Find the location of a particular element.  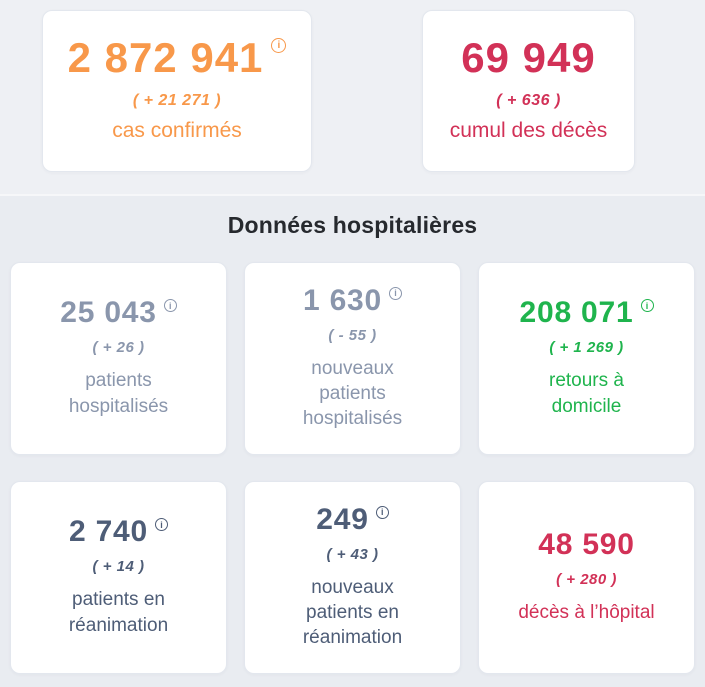

patients-en-reanimation-delta: ( + 14 ) is located at coordinates (118, 567).